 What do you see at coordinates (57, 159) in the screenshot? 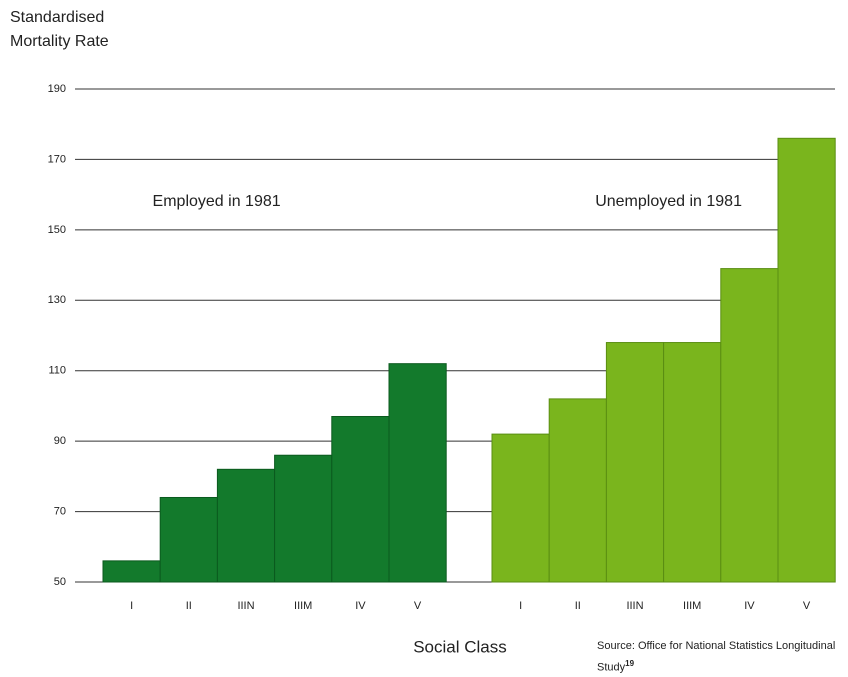
I see `y-tick-label: 170` at bounding box center [57, 159].